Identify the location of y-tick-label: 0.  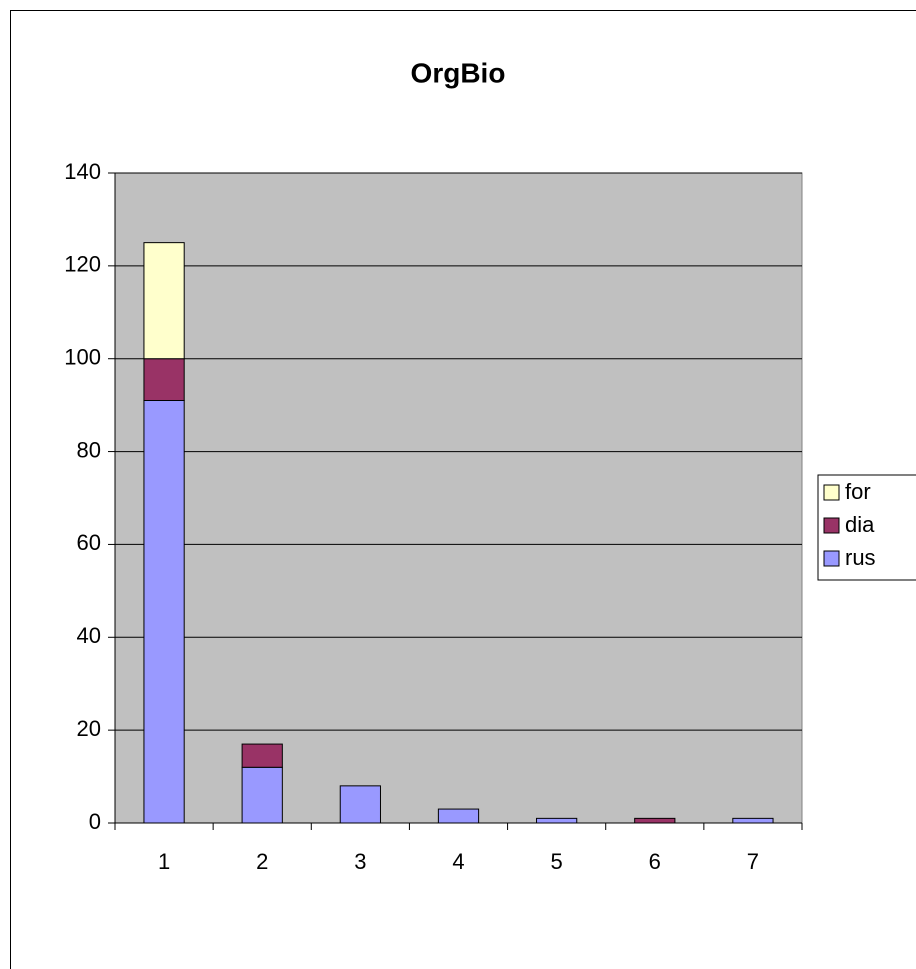
(95, 821).